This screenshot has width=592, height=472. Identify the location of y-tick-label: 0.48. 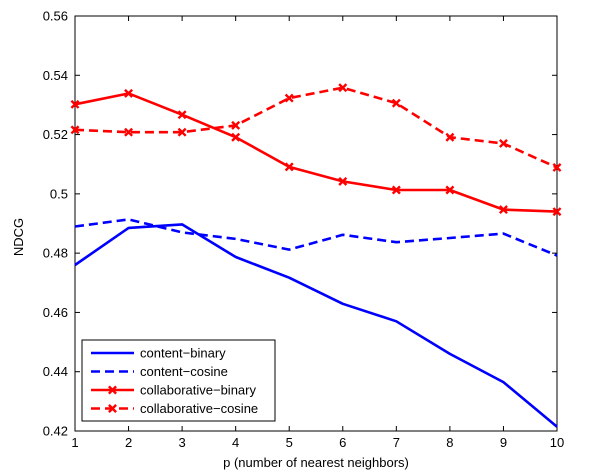
(55, 253).